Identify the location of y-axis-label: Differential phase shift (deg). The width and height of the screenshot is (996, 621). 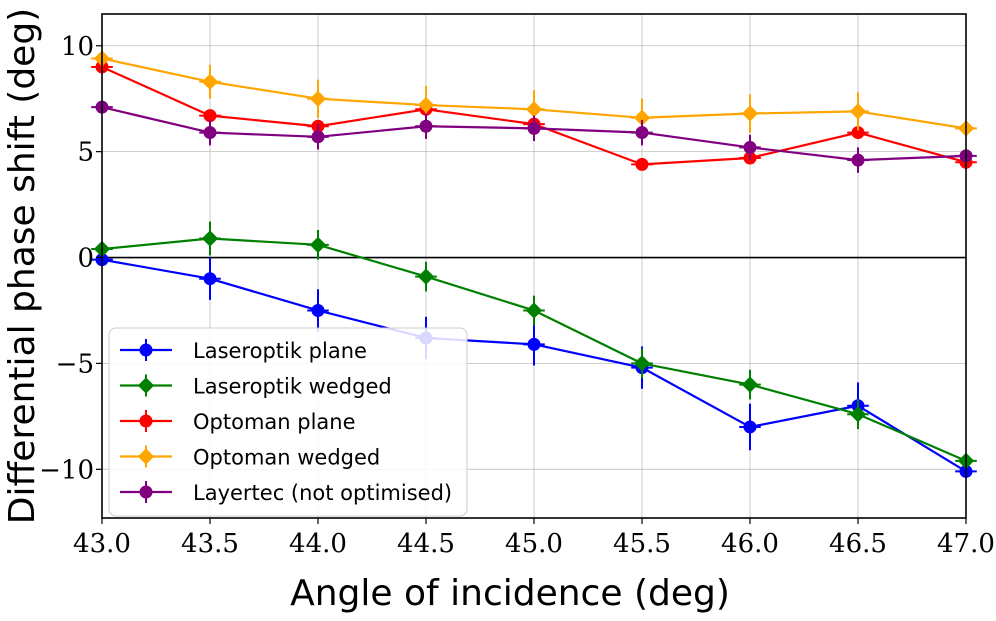
(22, 266).